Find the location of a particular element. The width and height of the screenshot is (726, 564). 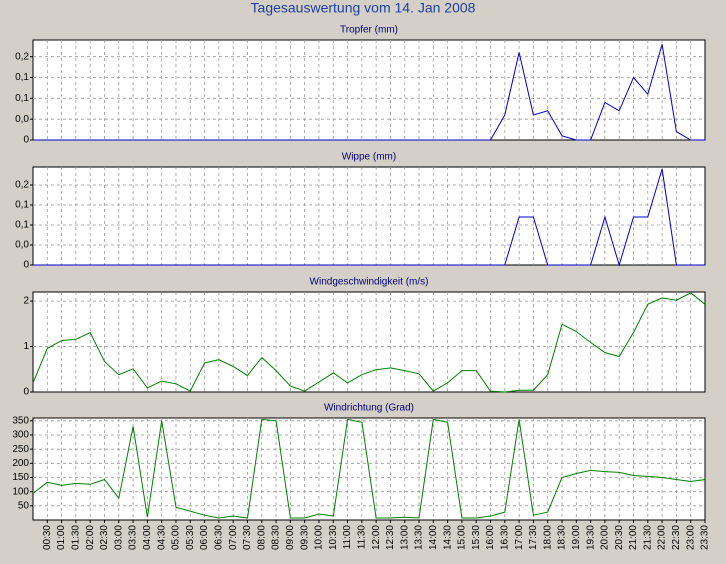

x-tick-label: 16:30 is located at coordinates (504, 537).